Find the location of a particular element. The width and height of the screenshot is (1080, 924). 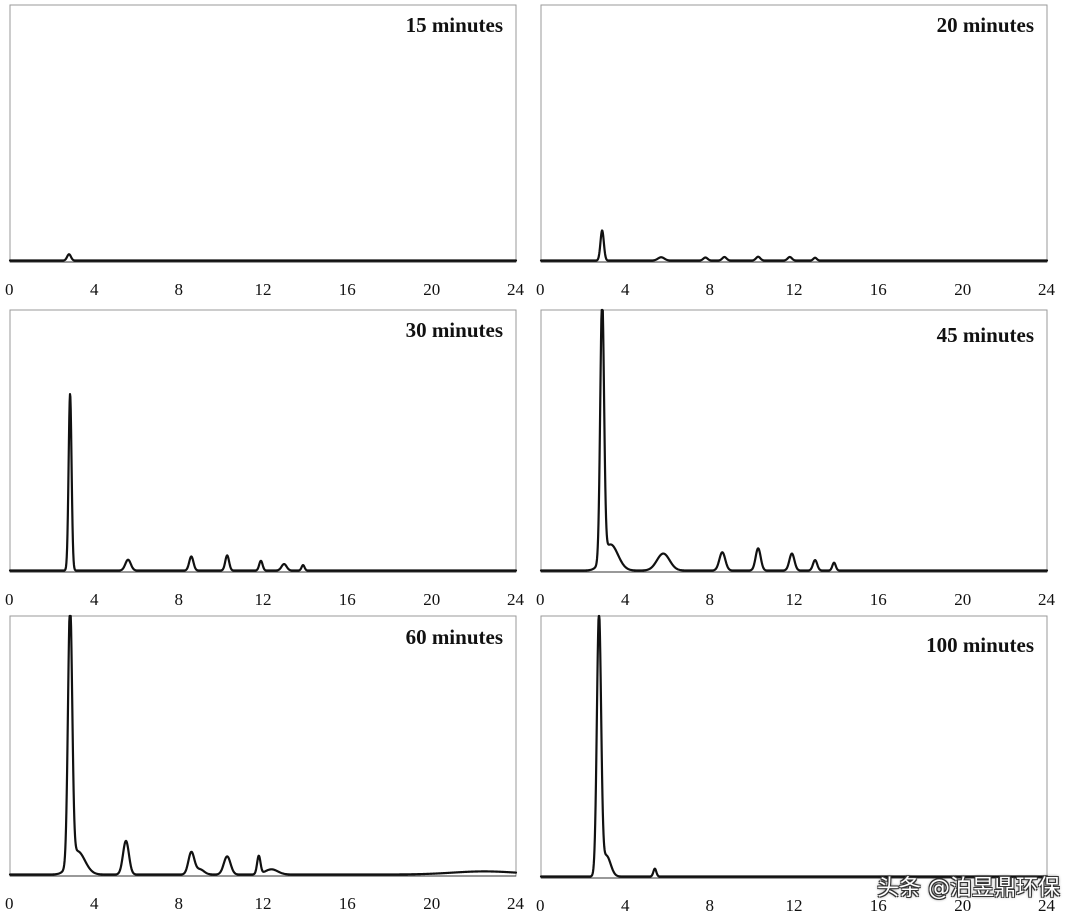

panel-title: 20 minutes is located at coordinates (985, 25).